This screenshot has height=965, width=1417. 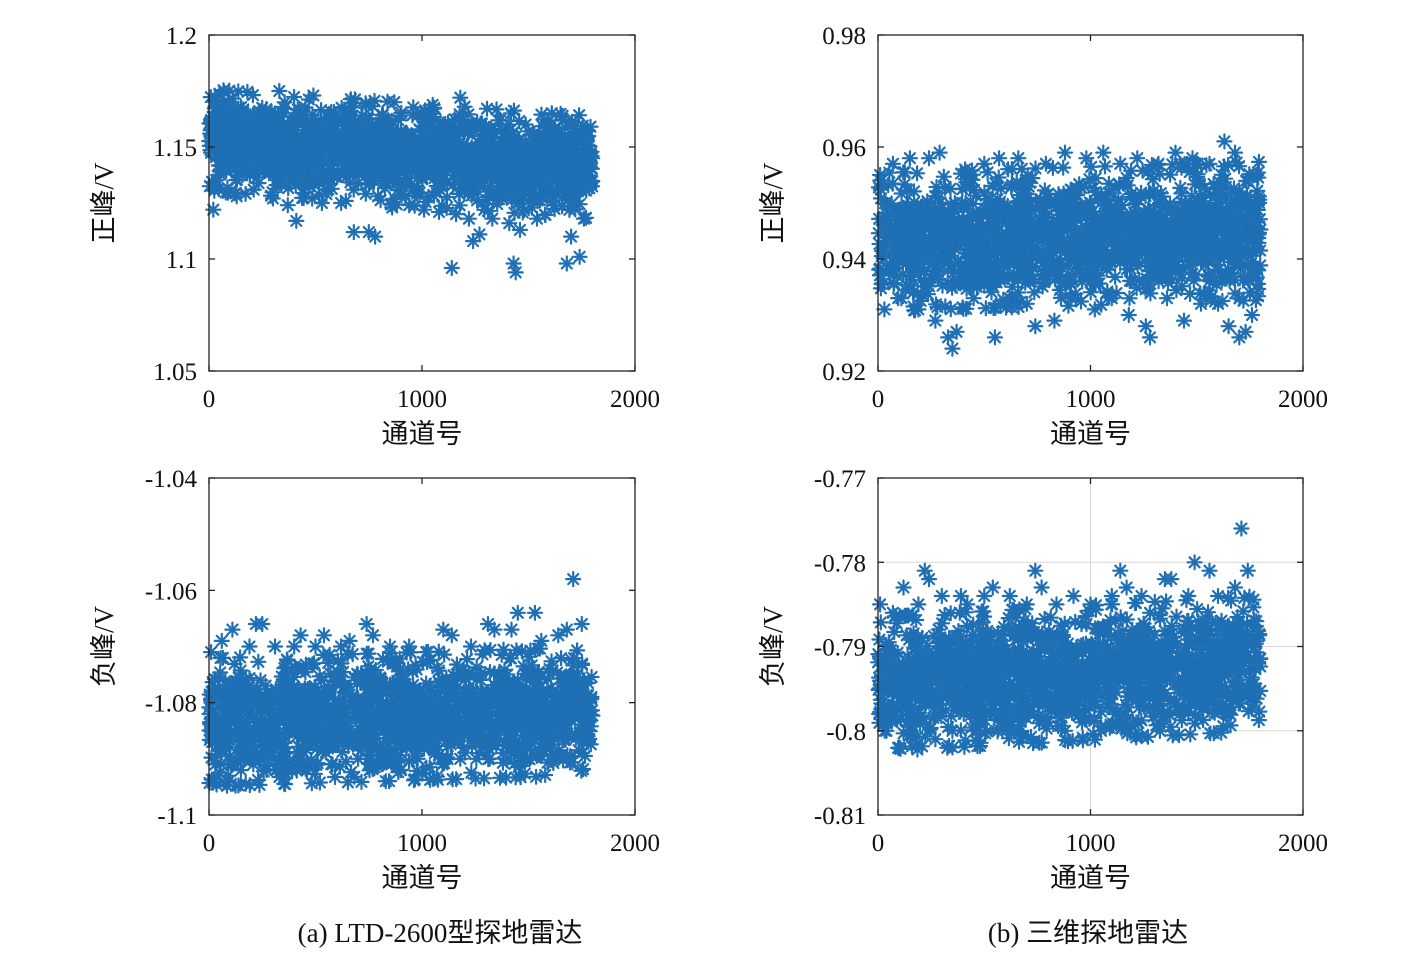 I want to click on x-tick-label: 0, so click(x=209, y=843).